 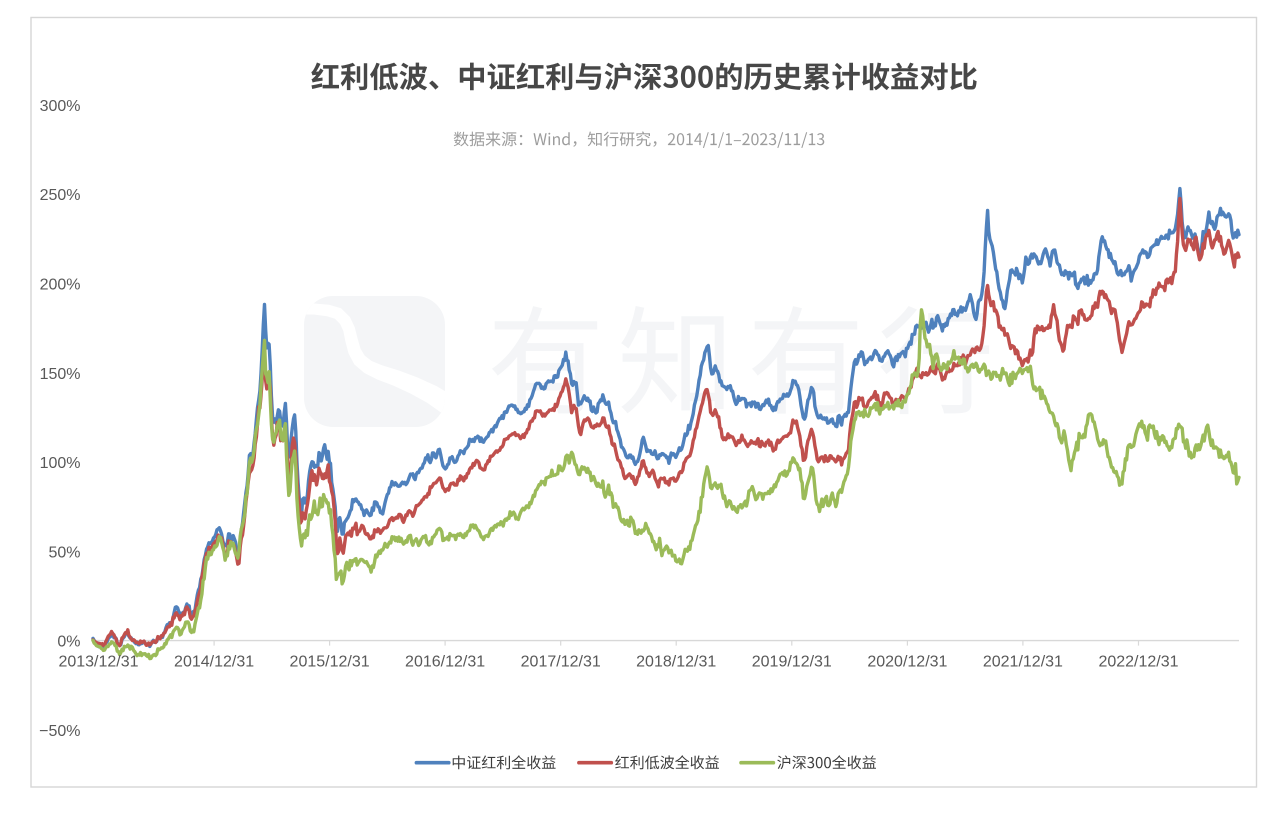 What do you see at coordinates (64, 552) in the screenshot?
I see `svg-text: 50%` at bounding box center [64, 552].